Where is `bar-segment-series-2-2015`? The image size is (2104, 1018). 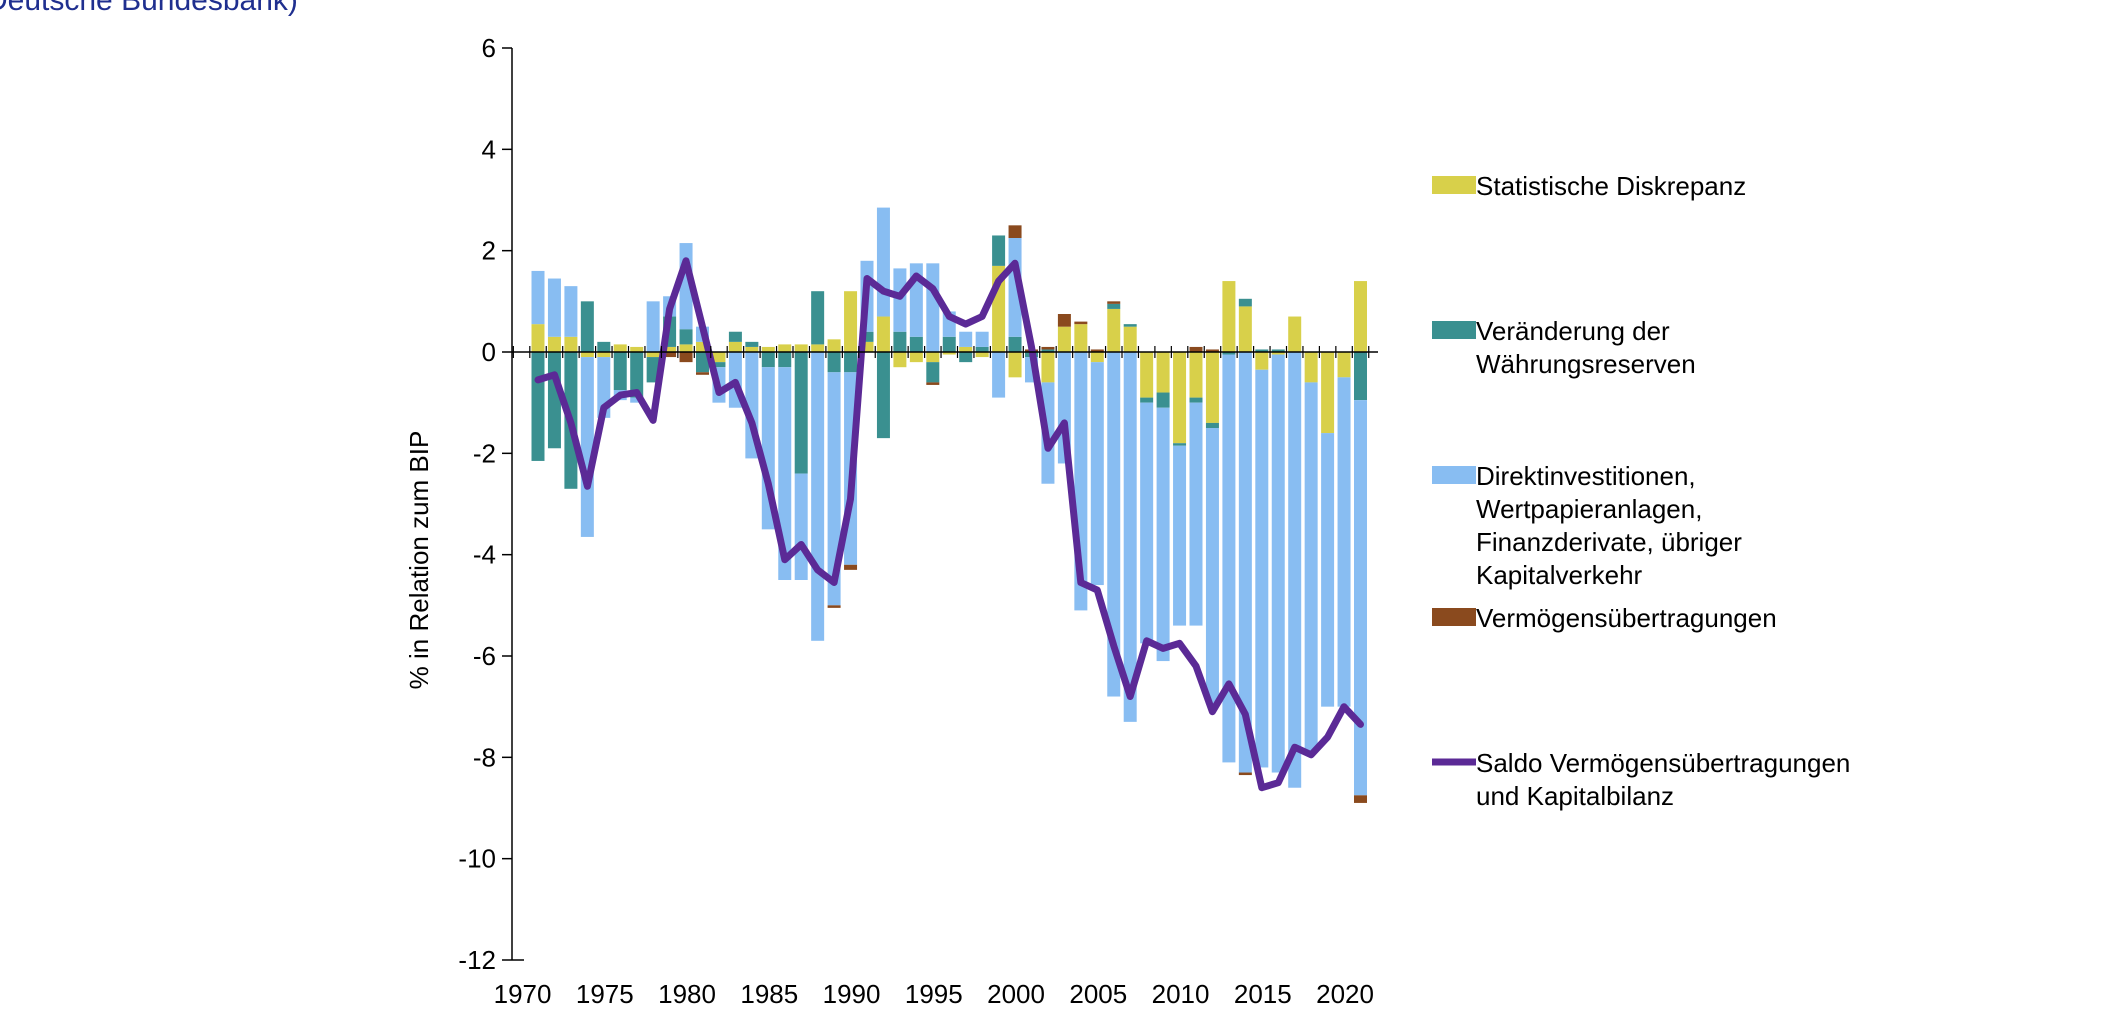
bar-segment-series-2-2015 is located at coordinates (1262, 568).